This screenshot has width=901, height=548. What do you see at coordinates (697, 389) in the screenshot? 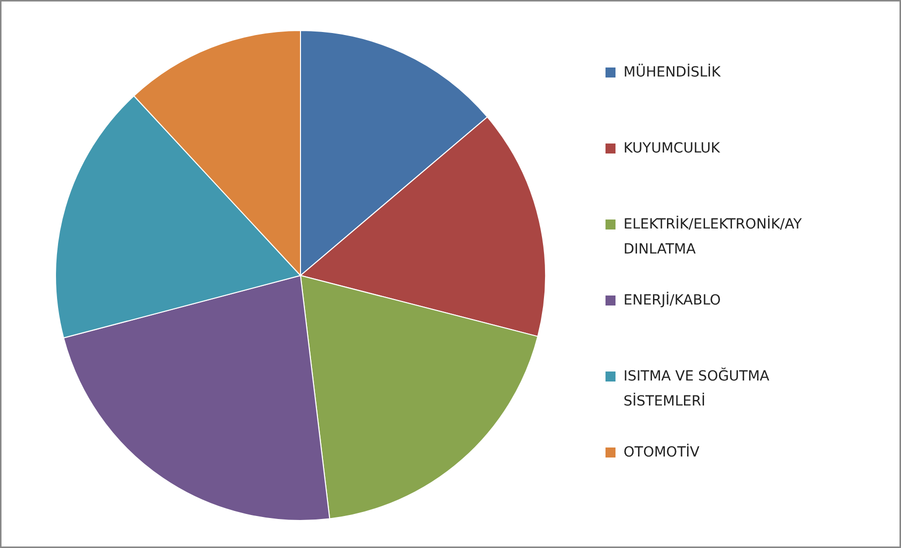
I see `legend-label: ISITMA VE SOĞUTMA SİSTEMLERİ` at bounding box center [697, 389].